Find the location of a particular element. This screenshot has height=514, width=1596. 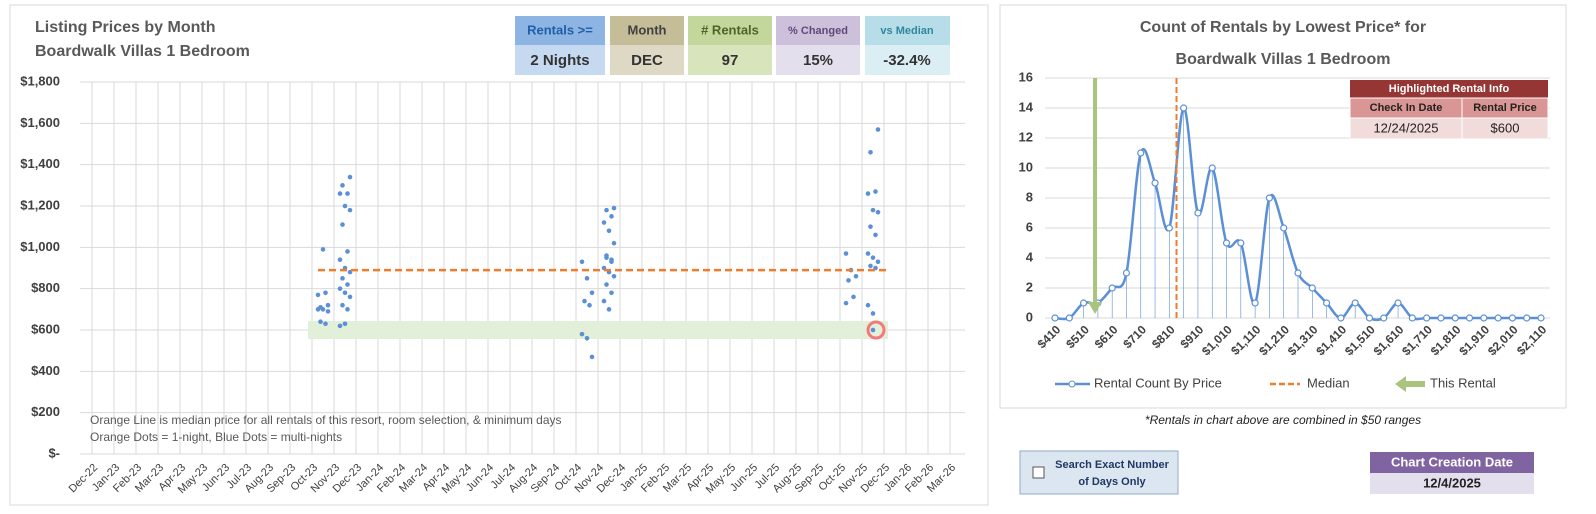

y-tick-label: $1,000 is located at coordinates (40, 246).